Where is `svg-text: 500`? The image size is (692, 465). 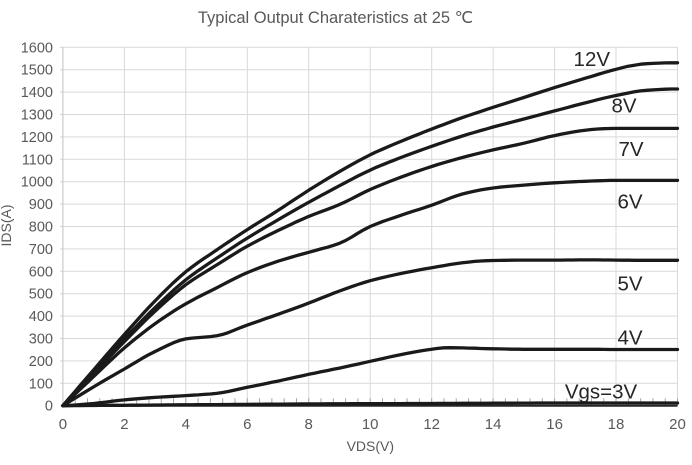 svg-text: 500 is located at coordinates (41, 295).